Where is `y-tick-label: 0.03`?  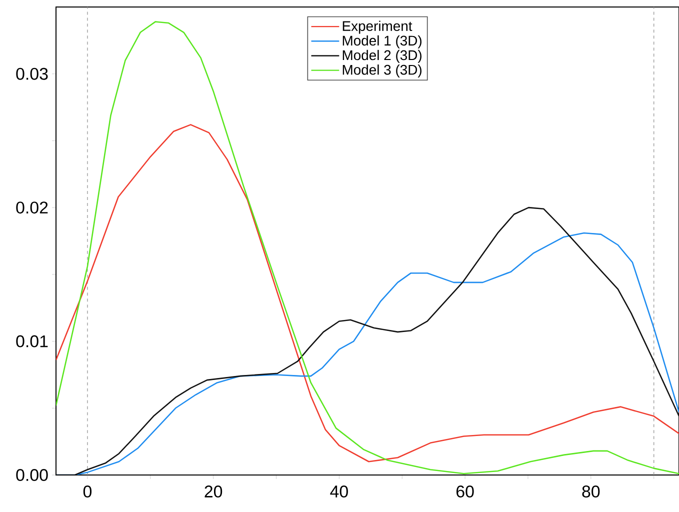
y-tick-label: 0.03 is located at coordinates (32, 74).